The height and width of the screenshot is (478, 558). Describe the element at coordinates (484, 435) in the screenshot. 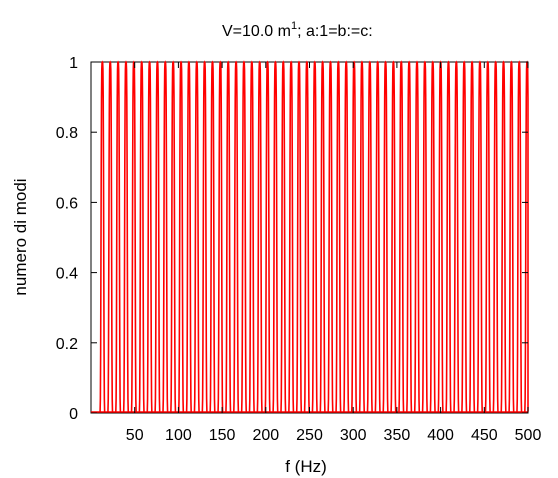

I see `x-tick-label: 450` at that location.